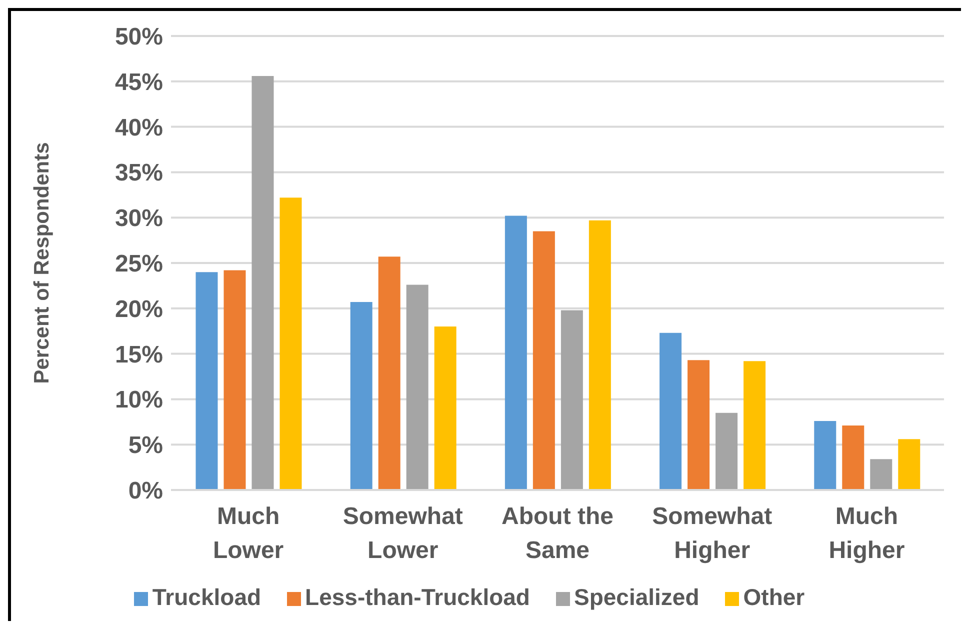 This screenshot has height=629, width=969. What do you see at coordinates (558, 533) in the screenshot?
I see `x-tick-label: About the Same` at bounding box center [558, 533].